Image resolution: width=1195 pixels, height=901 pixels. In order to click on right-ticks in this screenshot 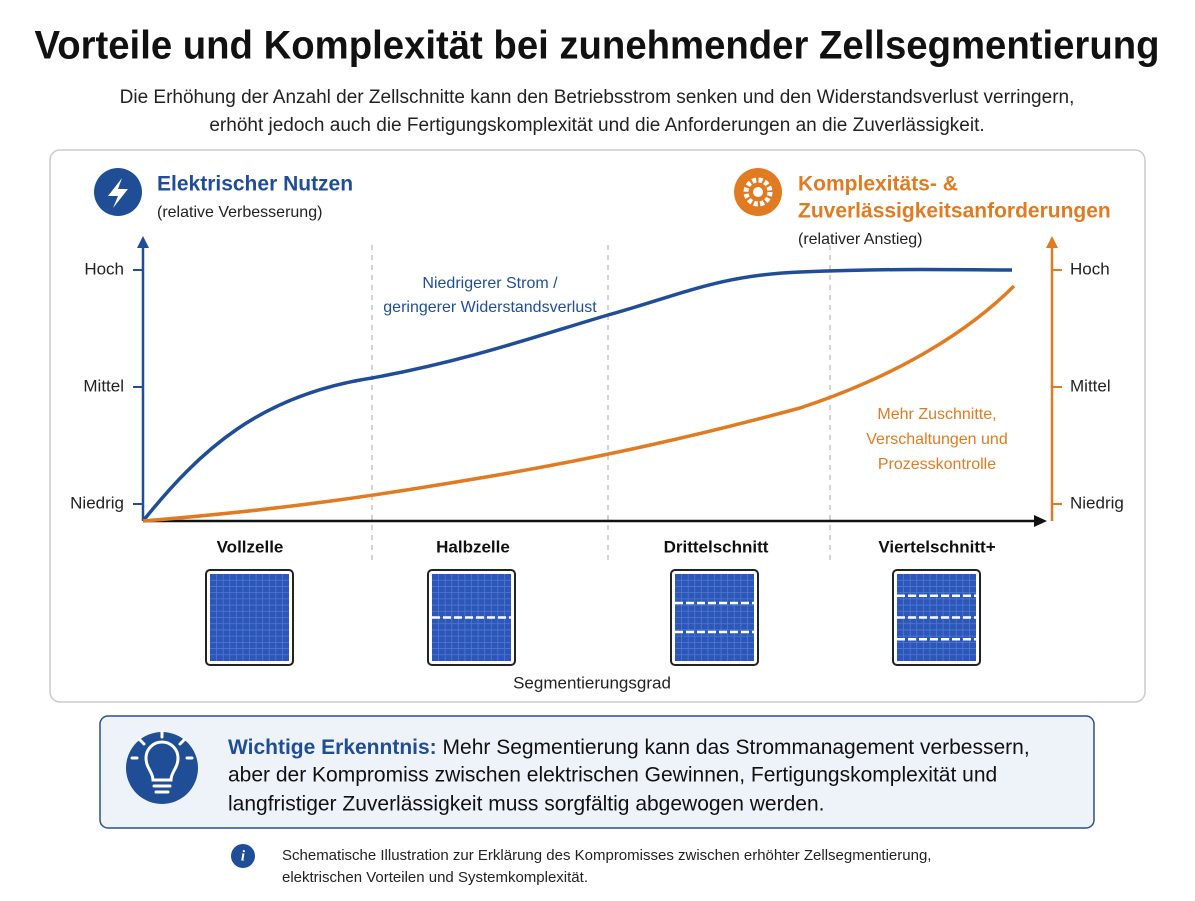, I will do `click(1057, 387)`.